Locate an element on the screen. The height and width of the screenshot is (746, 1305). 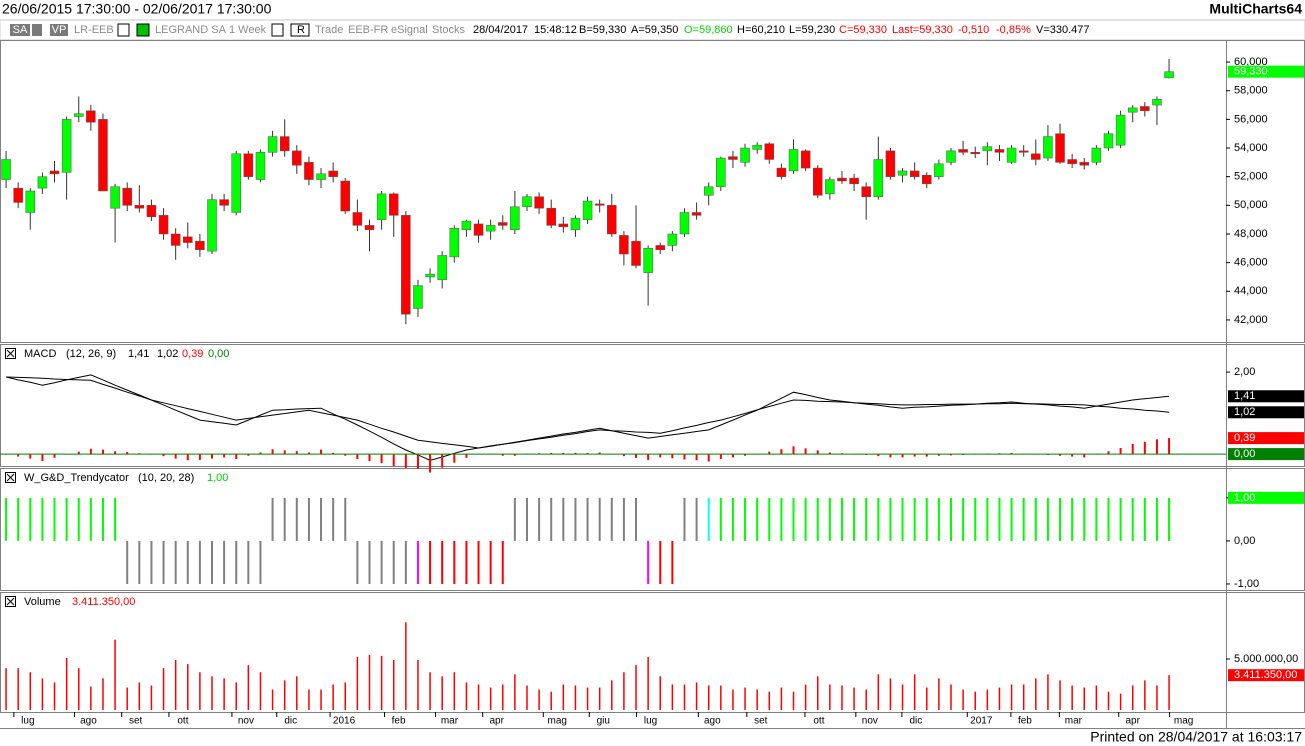
r-label: R is located at coordinates (301, 30).